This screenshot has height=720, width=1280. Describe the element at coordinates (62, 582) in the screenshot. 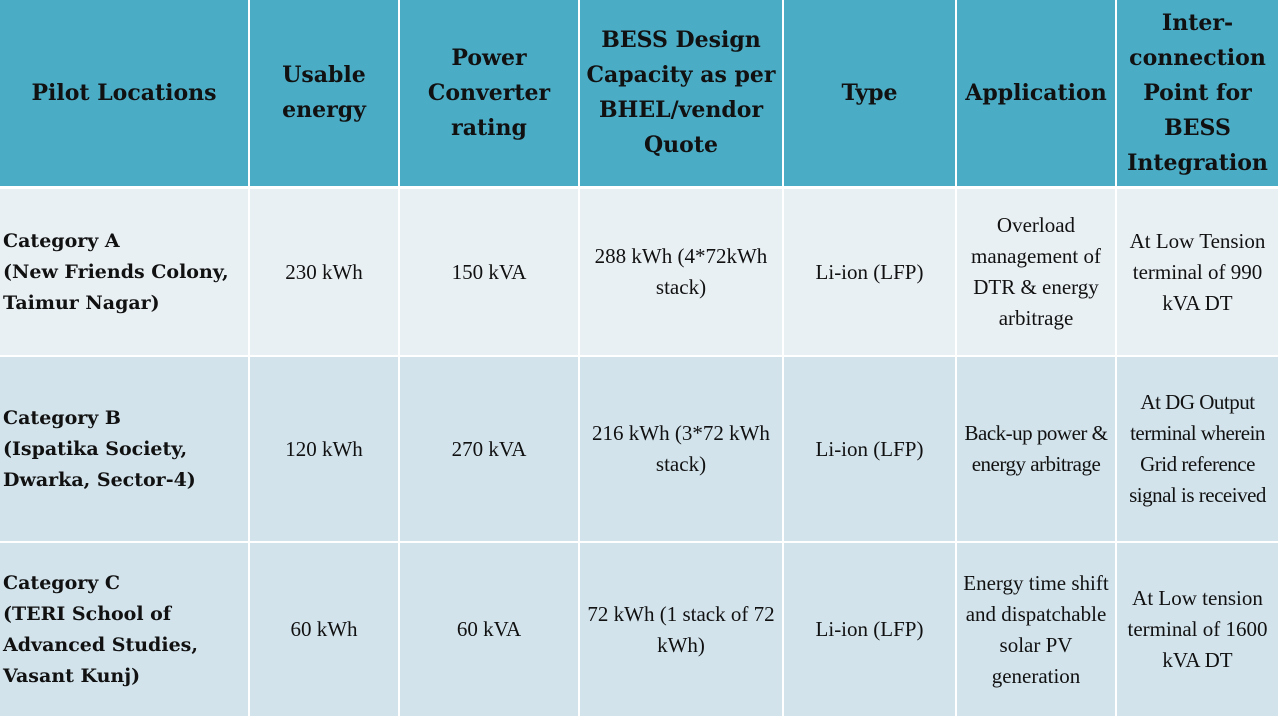

I see `category-label: Category C` at that location.